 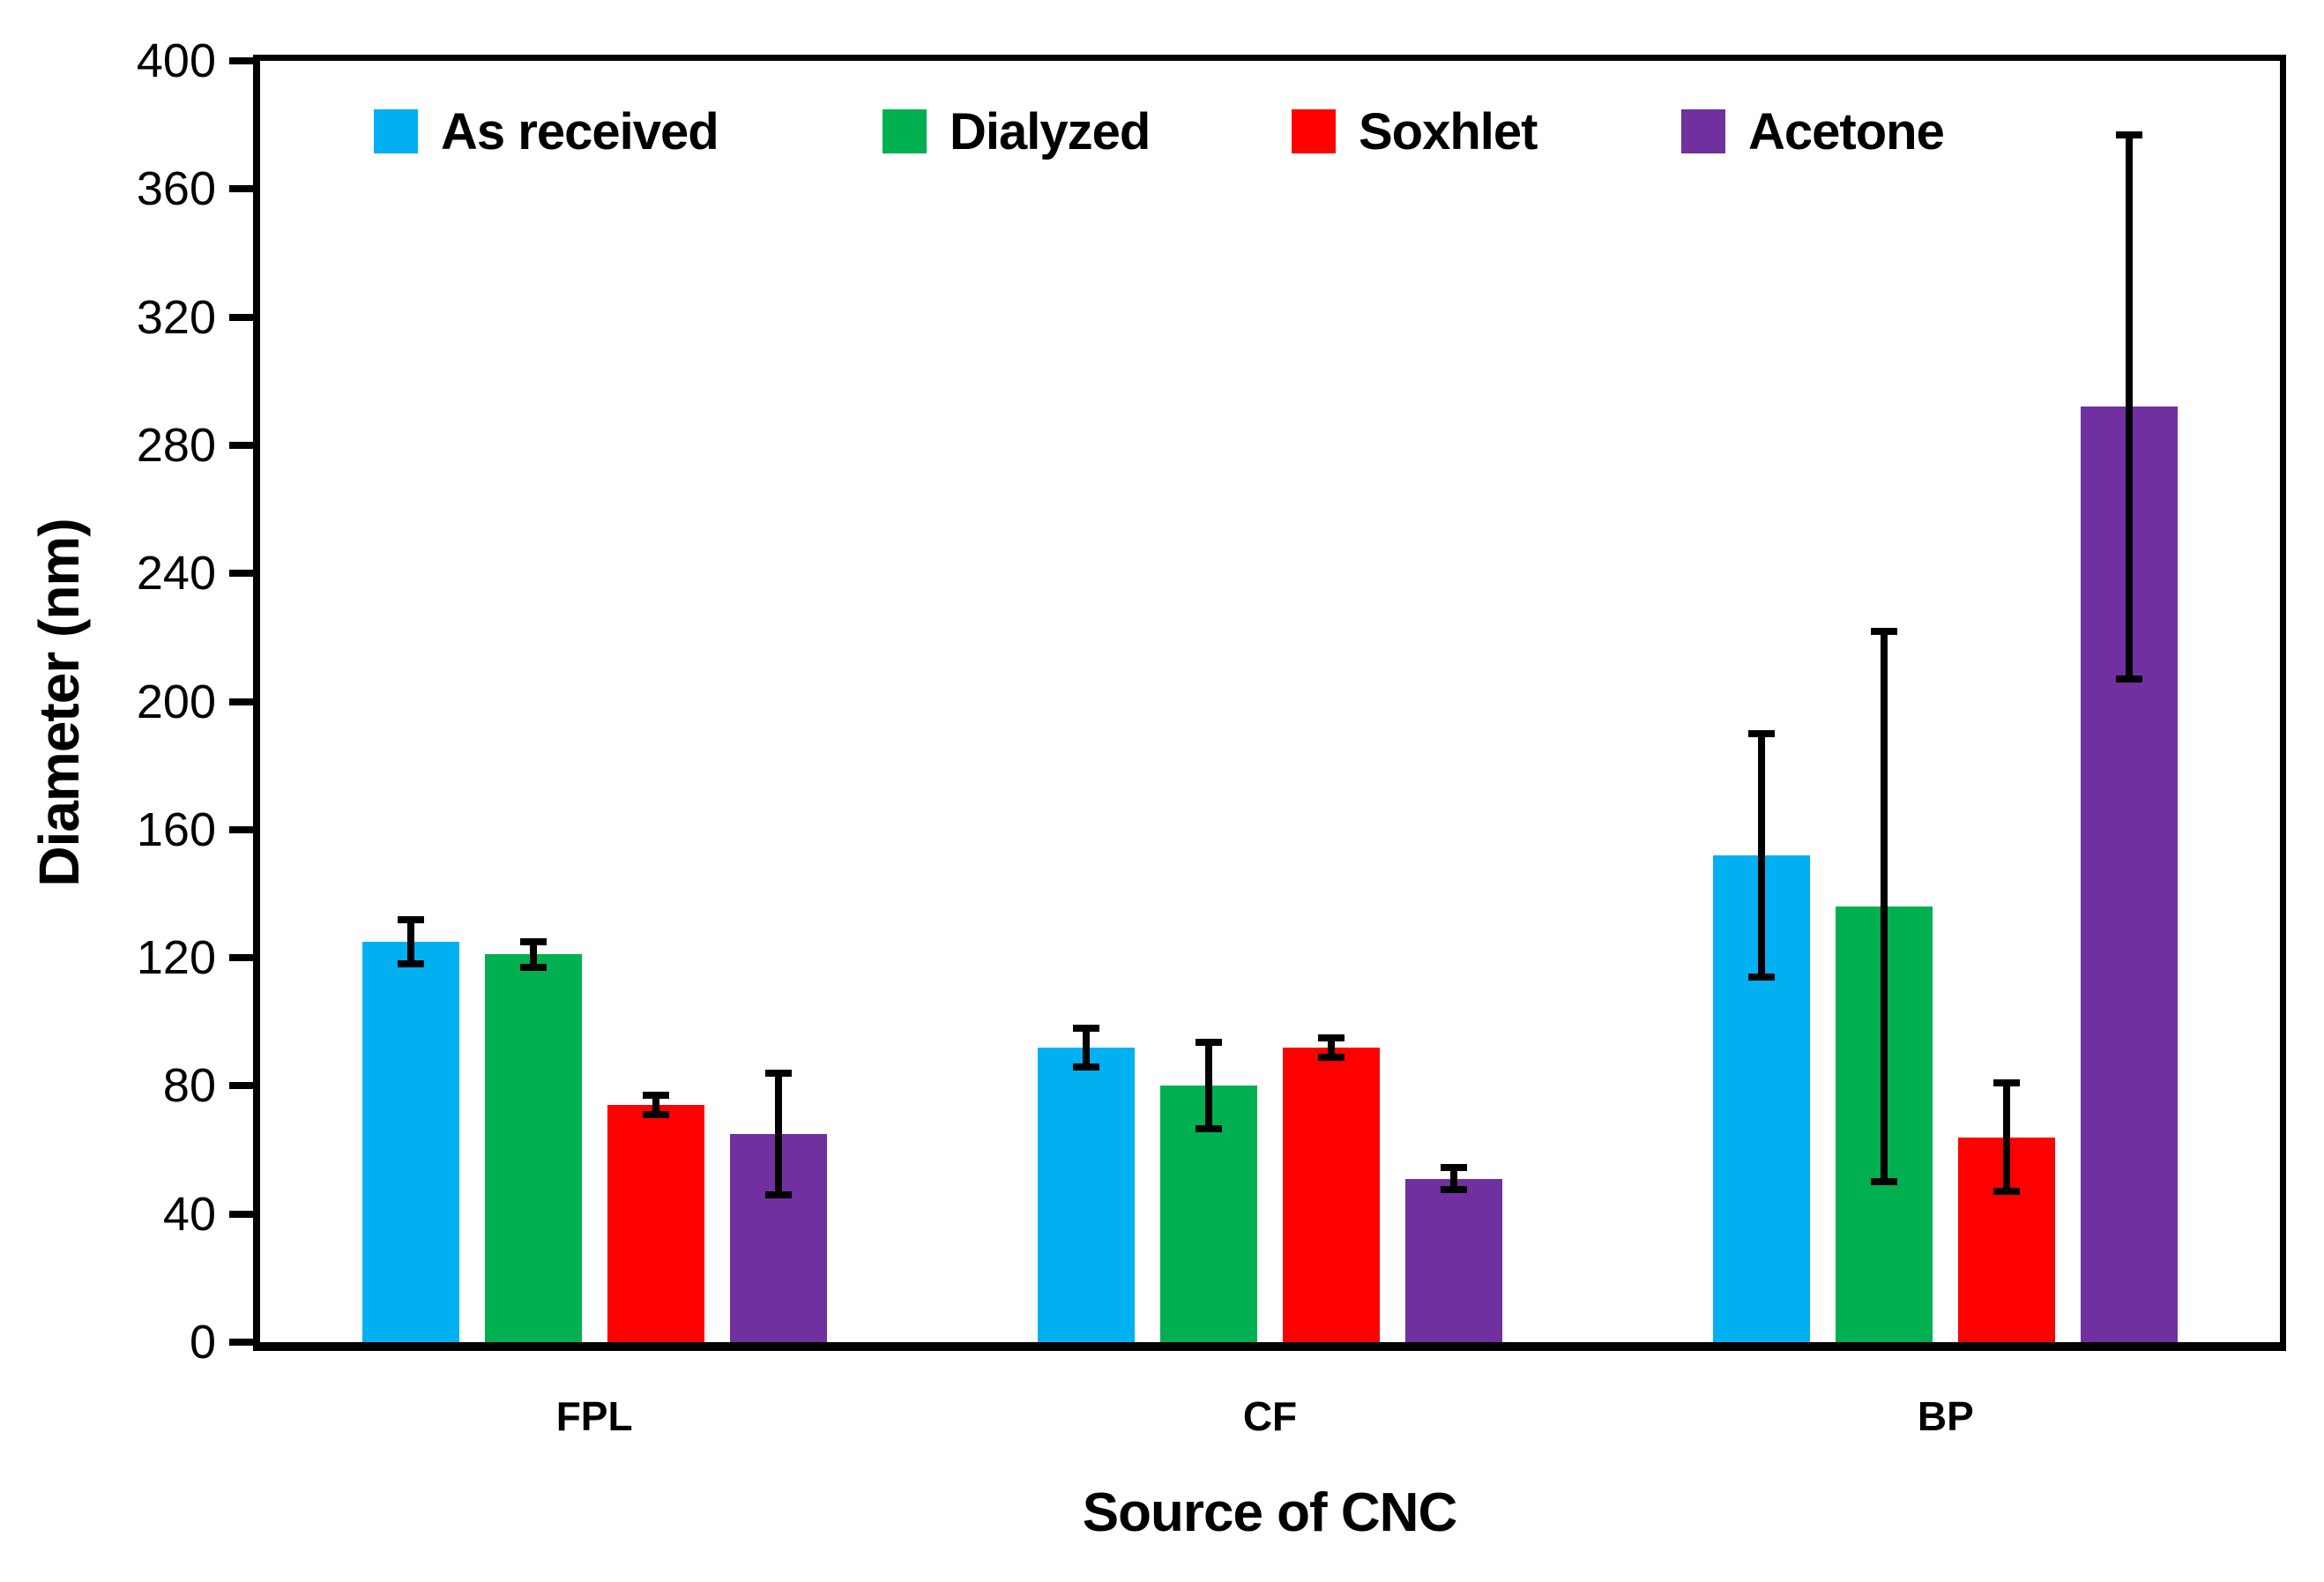 I want to click on error-bar-cap-top-soxhlet-cf, so click(x=1331, y=1037).